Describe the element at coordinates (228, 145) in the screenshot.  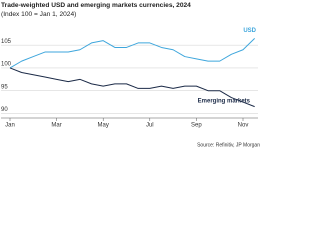
I see `source-note: Source: Refinitiv, JP Morgan` at that location.